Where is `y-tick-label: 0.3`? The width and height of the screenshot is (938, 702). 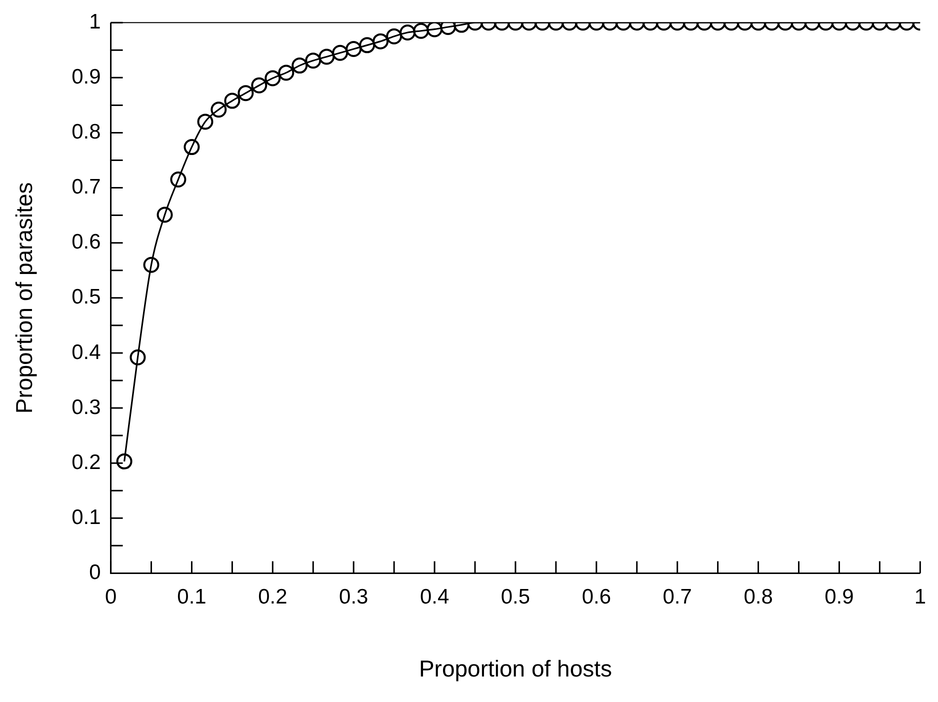 y-tick-label: 0.3 is located at coordinates (86, 407).